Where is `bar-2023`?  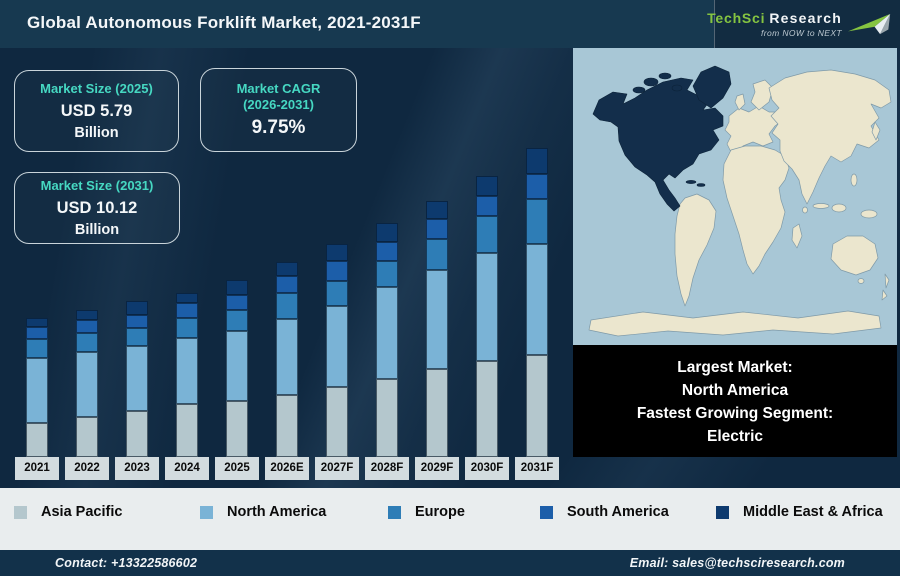 bar-2023 is located at coordinates (137, 379).